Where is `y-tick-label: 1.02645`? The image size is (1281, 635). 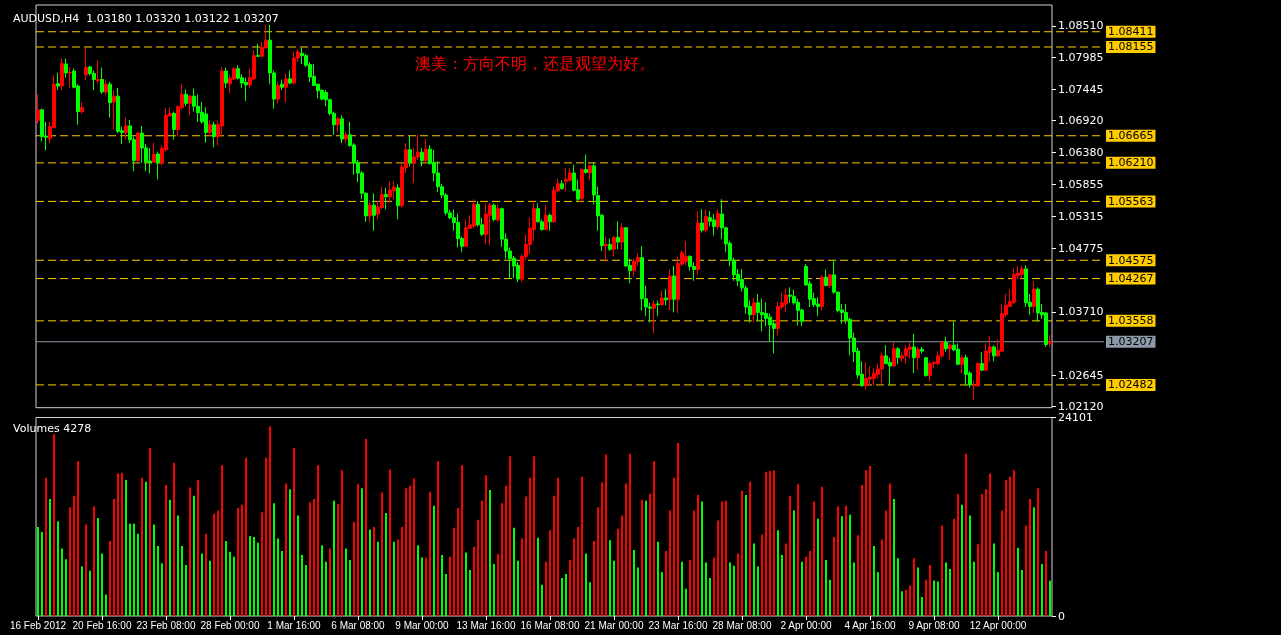 y-tick-label: 1.02645 is located at coordinates (1081, 375).